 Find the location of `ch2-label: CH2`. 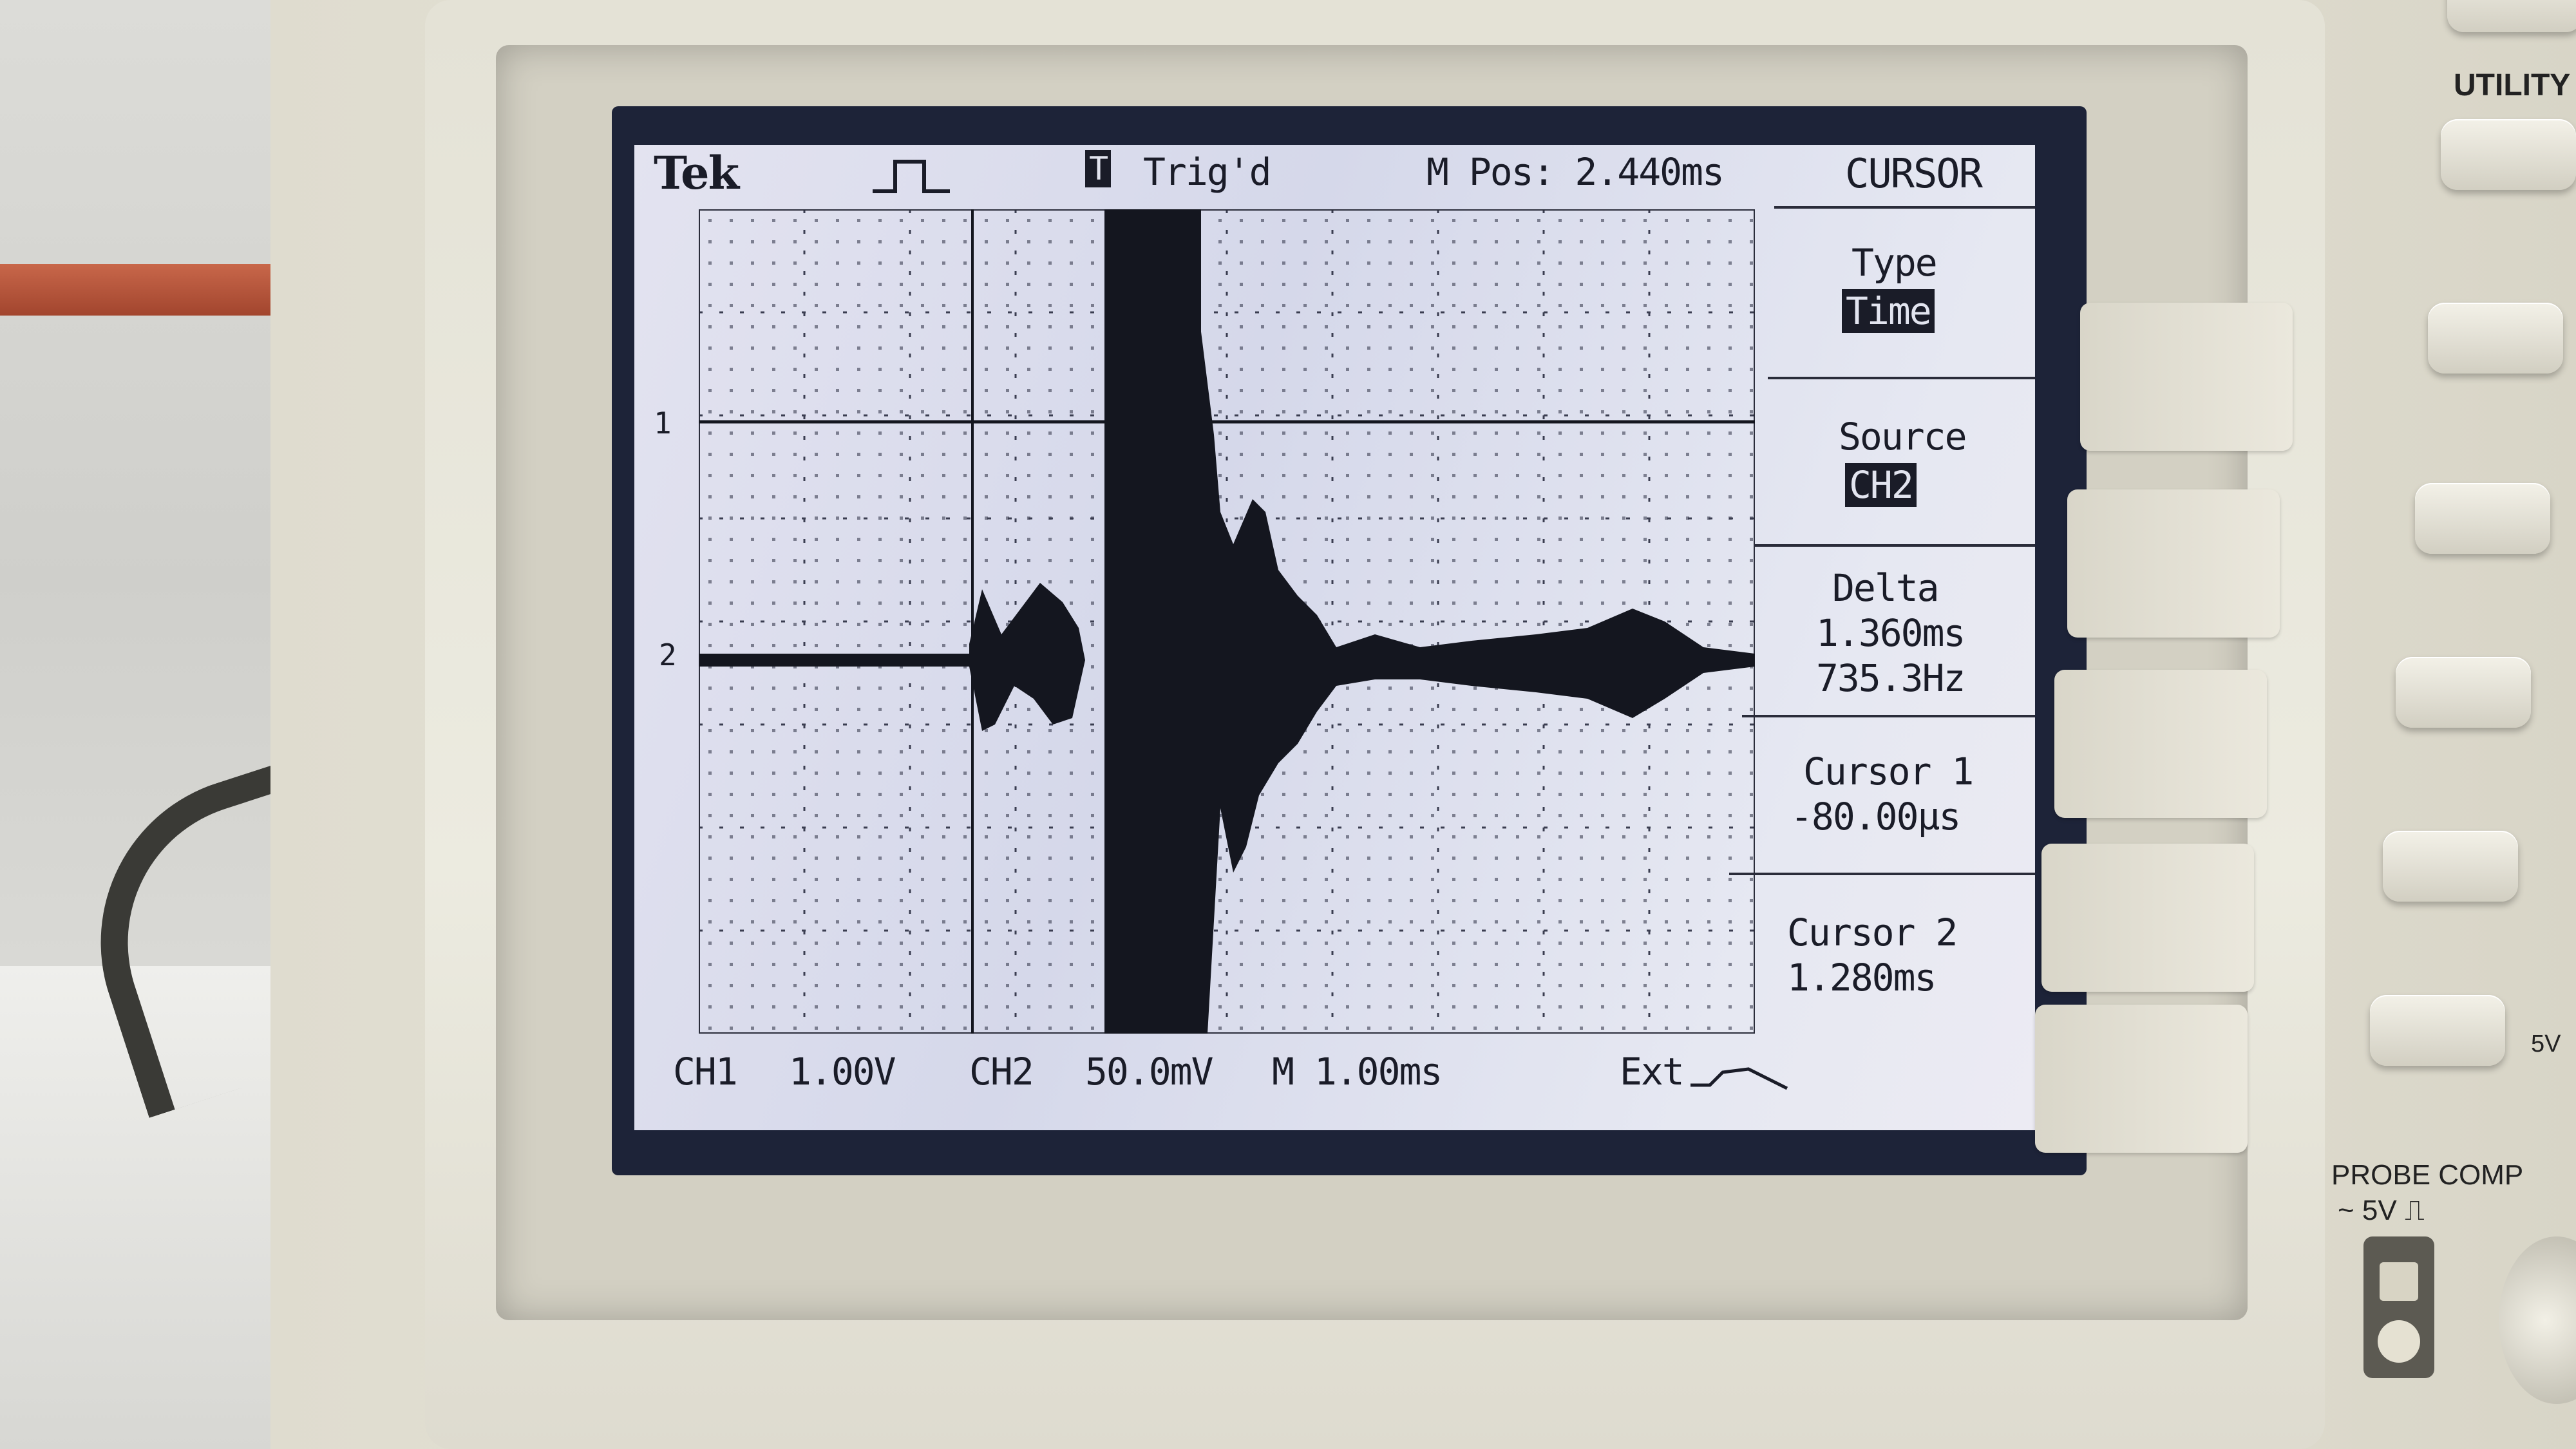

ch2-label: CH2 is located at coordinates (1002, 1072).